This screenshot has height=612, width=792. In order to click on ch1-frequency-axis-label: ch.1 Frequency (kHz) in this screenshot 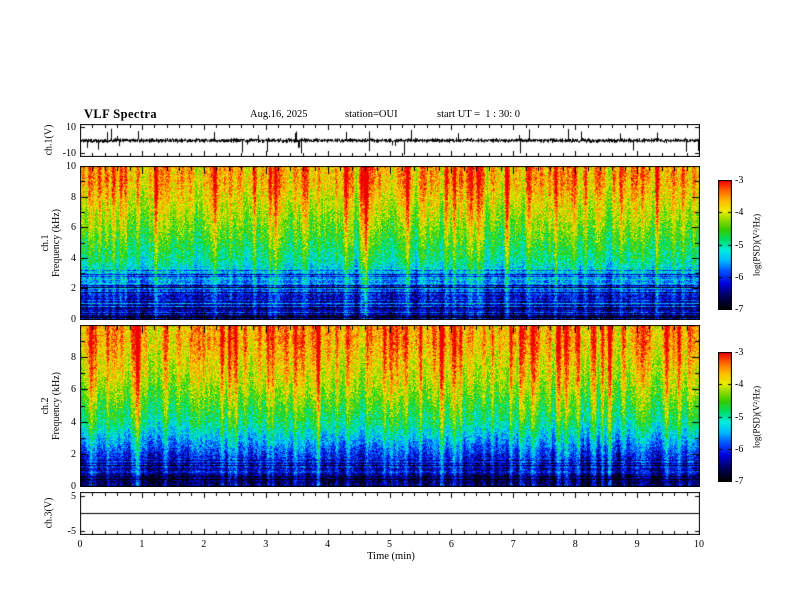, I will do `click(51, 243)`.